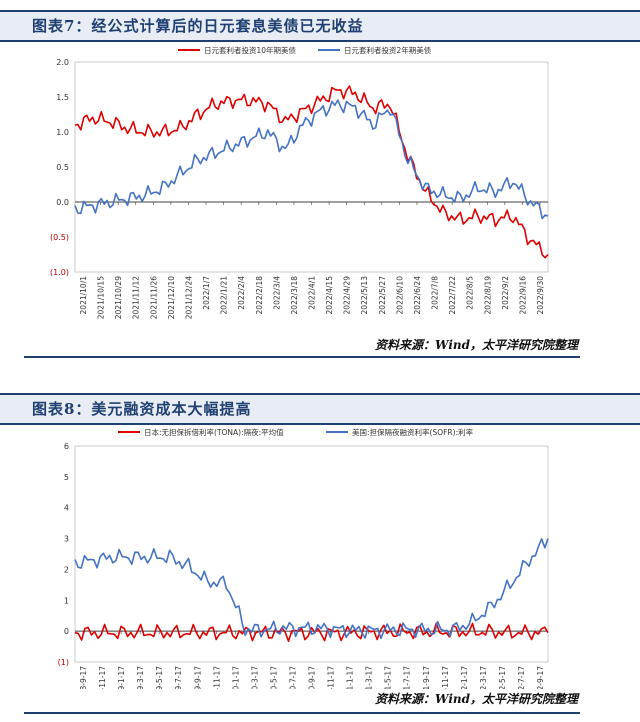 The image size is (640, 722). What do you see at coordinates (66, 539) in the screenshot?
I see `y-tick-label: 3` at bounding box center [66, 539].